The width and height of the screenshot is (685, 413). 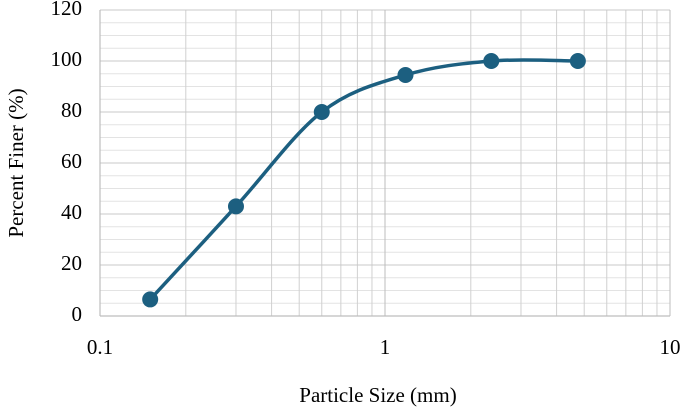 What do you see at coordinates (71, 161) in the screenshot?
I see `y-tick-label: 60` at bounding box center [71, 161].